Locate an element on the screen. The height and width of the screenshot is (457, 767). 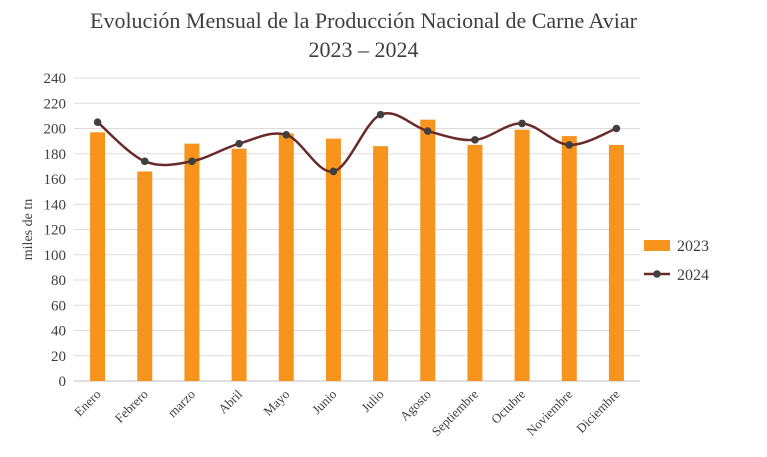
y-tick-label: 220 is located at coordinates (55, 104).